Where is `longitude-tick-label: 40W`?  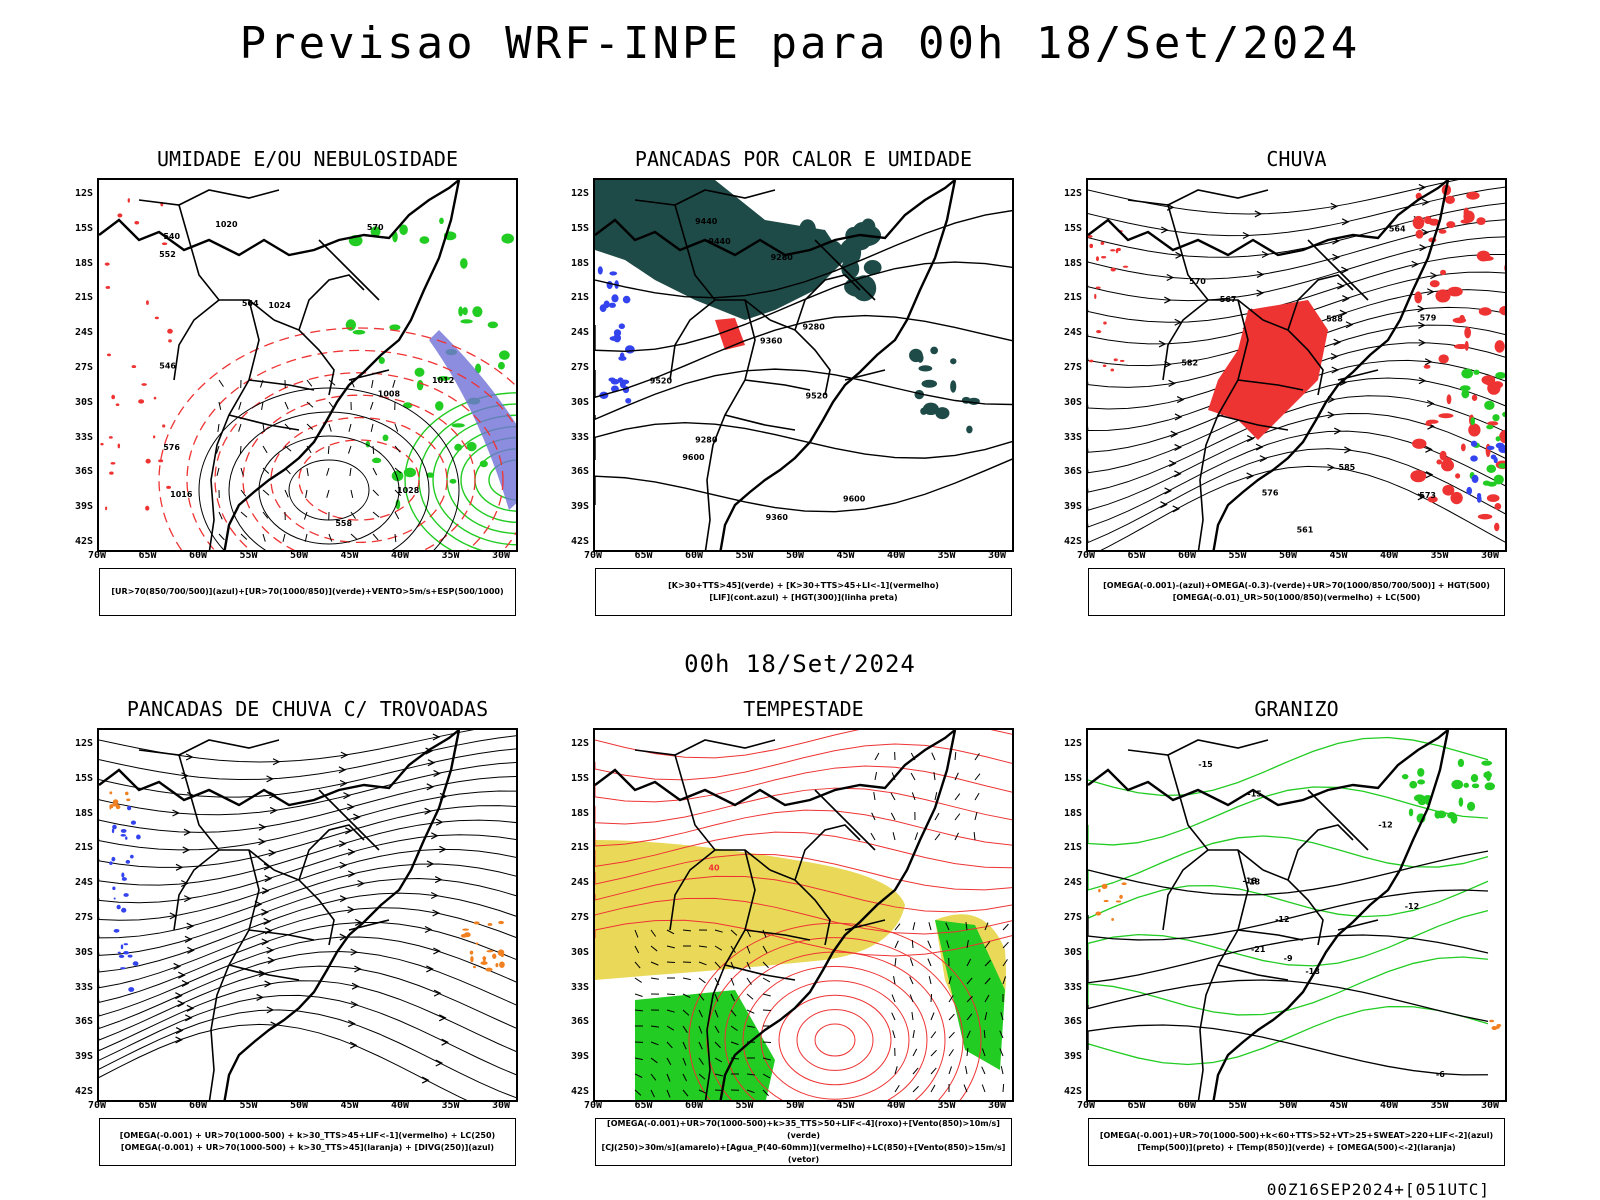
longitude-tick-label: 40W is located at coordinates (400, 1105).